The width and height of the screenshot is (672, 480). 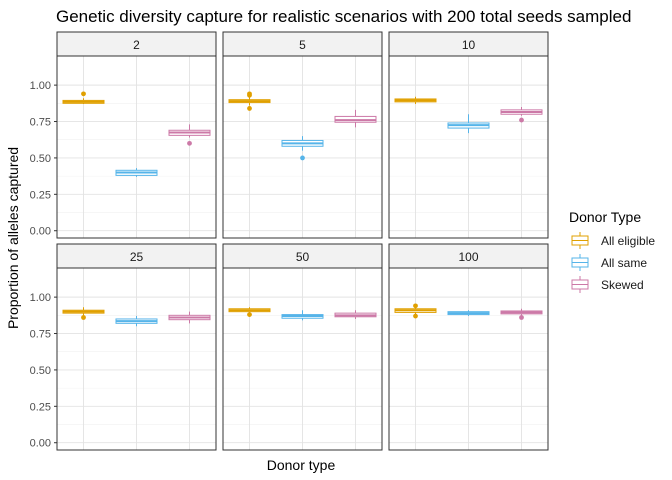 I want to click on facet-panel-50: 50, so click(x=302, y=347).